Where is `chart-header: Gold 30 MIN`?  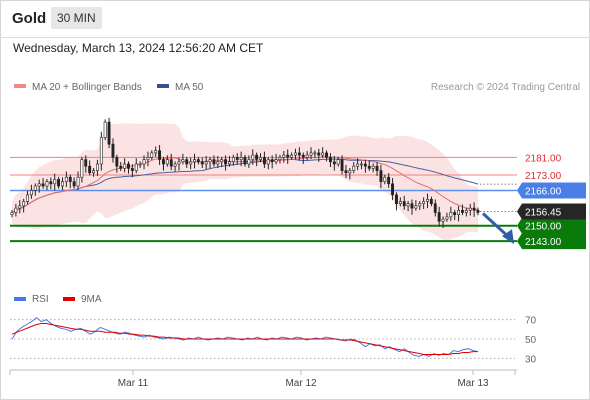 chart-header: Gold 30 MIN is located at coordinates (295, 19).